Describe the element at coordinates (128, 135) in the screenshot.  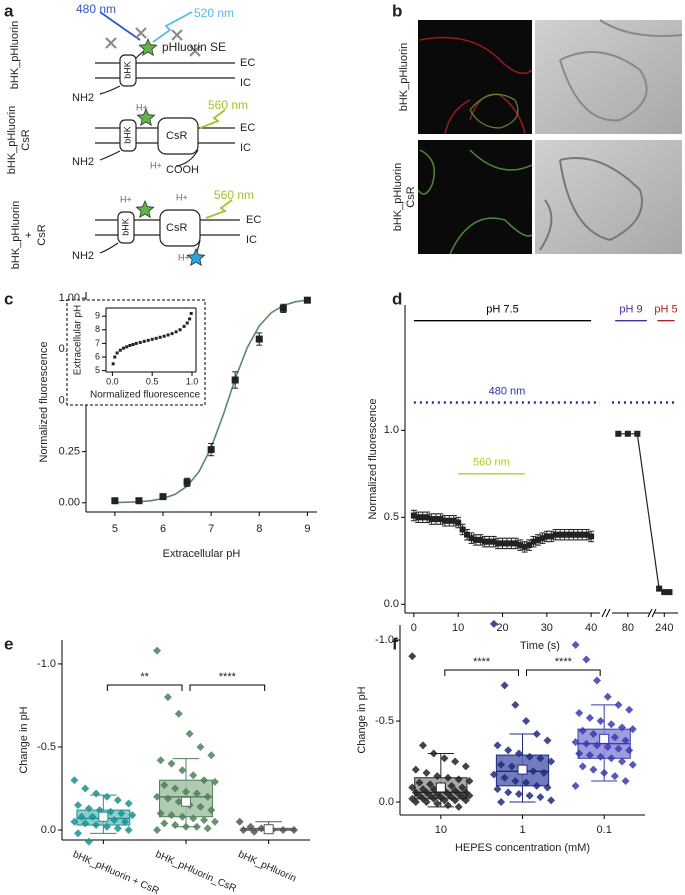
I see `bhk-box` at that location.